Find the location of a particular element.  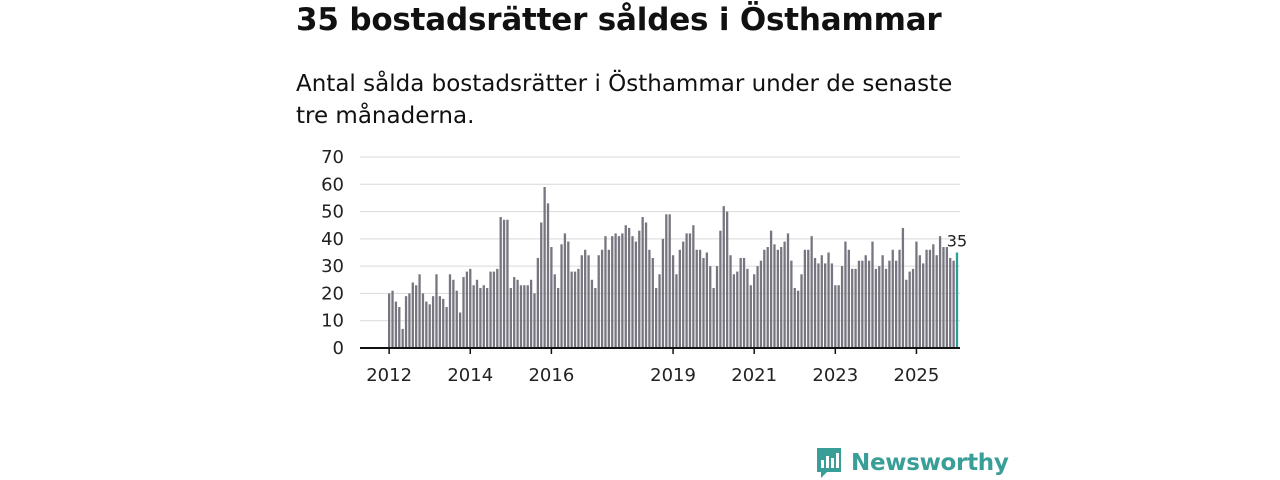

brand-logo: Newsworthy is located at coordinates (912, 463).